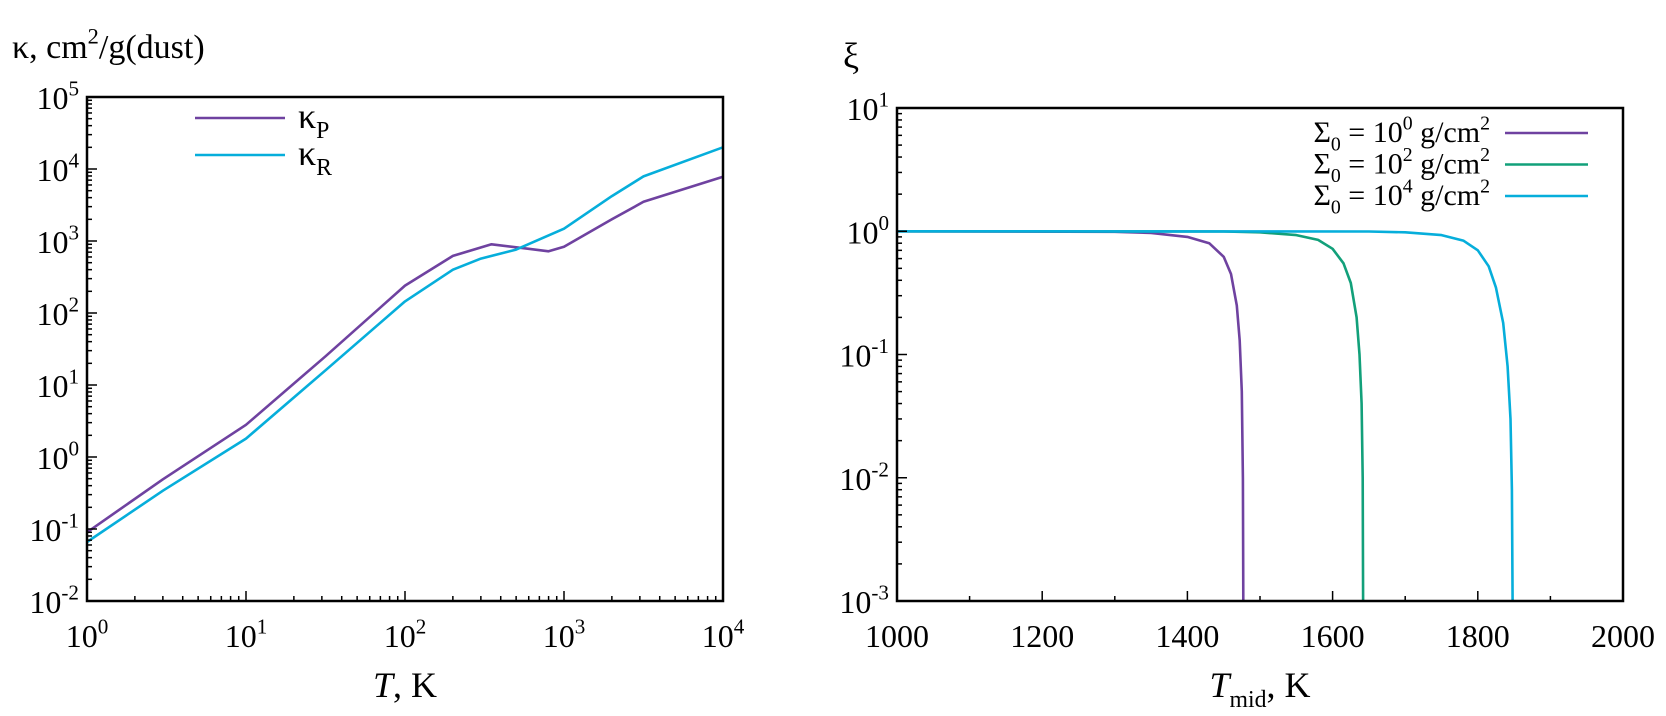 The image size is (1666, 716). Describe the element at coordinates (897, 636) in the screenshot. I see `x-tick-label: 1000` at that location.